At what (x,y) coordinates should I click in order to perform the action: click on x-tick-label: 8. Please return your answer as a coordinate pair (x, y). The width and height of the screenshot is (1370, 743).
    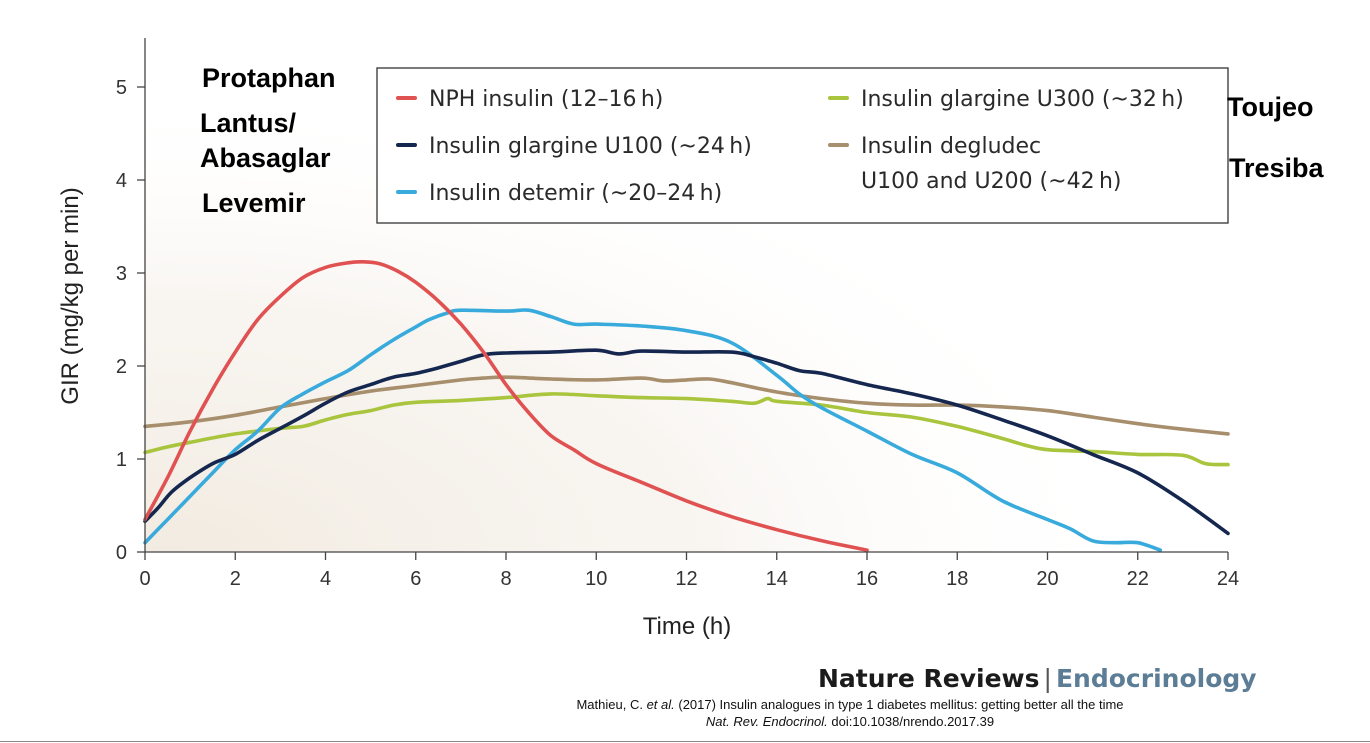
    Looking at the image, I should click on (505, 579).